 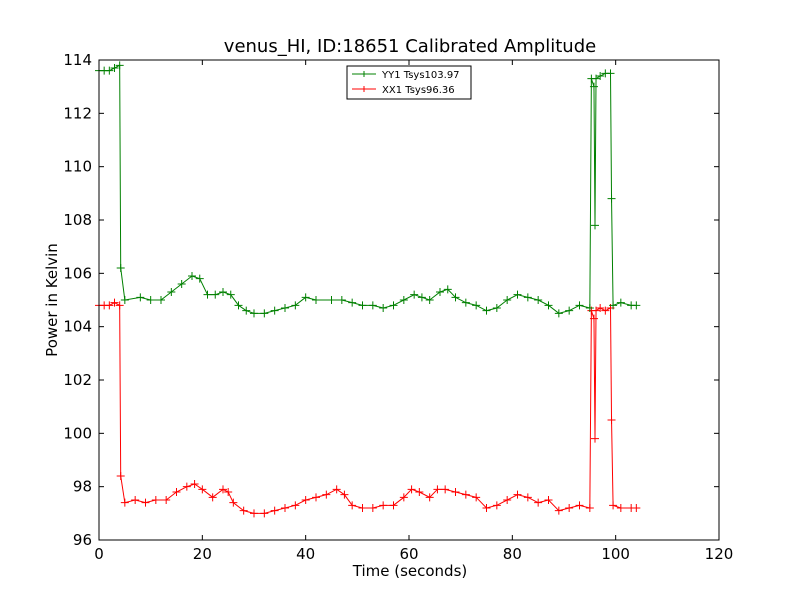 I want to click on y-tick-label: 114, so click(x=77, y=60).